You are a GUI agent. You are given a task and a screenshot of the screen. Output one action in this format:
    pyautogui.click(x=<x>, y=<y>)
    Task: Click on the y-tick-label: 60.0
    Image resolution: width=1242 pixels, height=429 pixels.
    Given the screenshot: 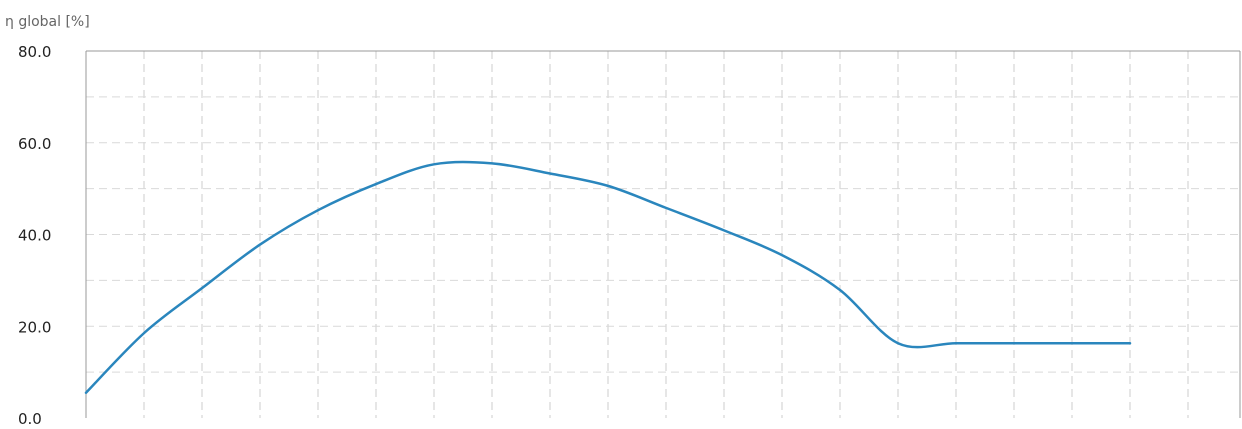 What is the action you would take?
    pyautogui.click(x=34, y=144)
    